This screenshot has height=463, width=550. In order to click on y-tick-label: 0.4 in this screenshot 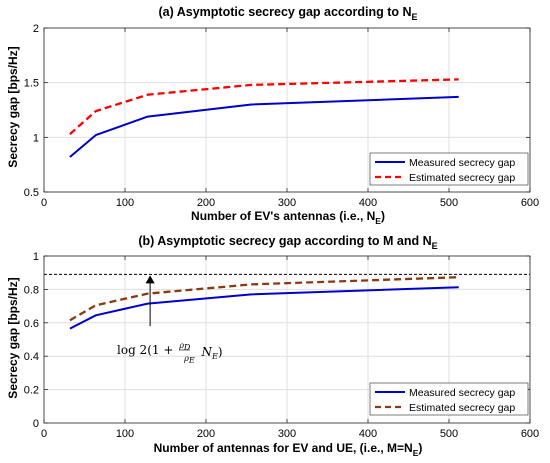, I will do `click(31, 357)`.